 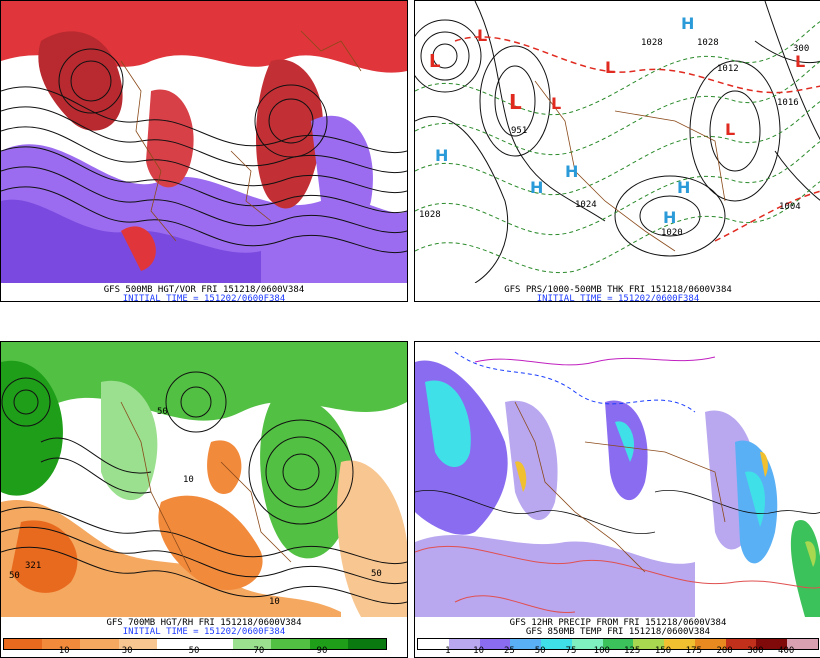 I want to click on rh-colorbar-ticks: 10 30 50 70 90, so click(x=194, y=651).